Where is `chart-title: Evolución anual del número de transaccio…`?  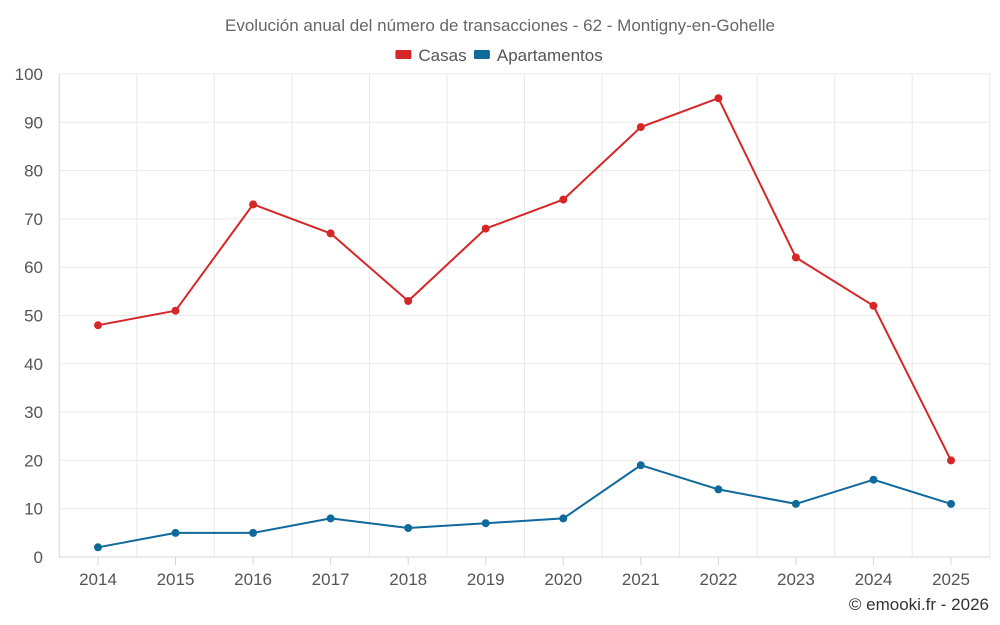
chart-title: Evolución anual del número de transaccio… is located at coordinates (500, 25).